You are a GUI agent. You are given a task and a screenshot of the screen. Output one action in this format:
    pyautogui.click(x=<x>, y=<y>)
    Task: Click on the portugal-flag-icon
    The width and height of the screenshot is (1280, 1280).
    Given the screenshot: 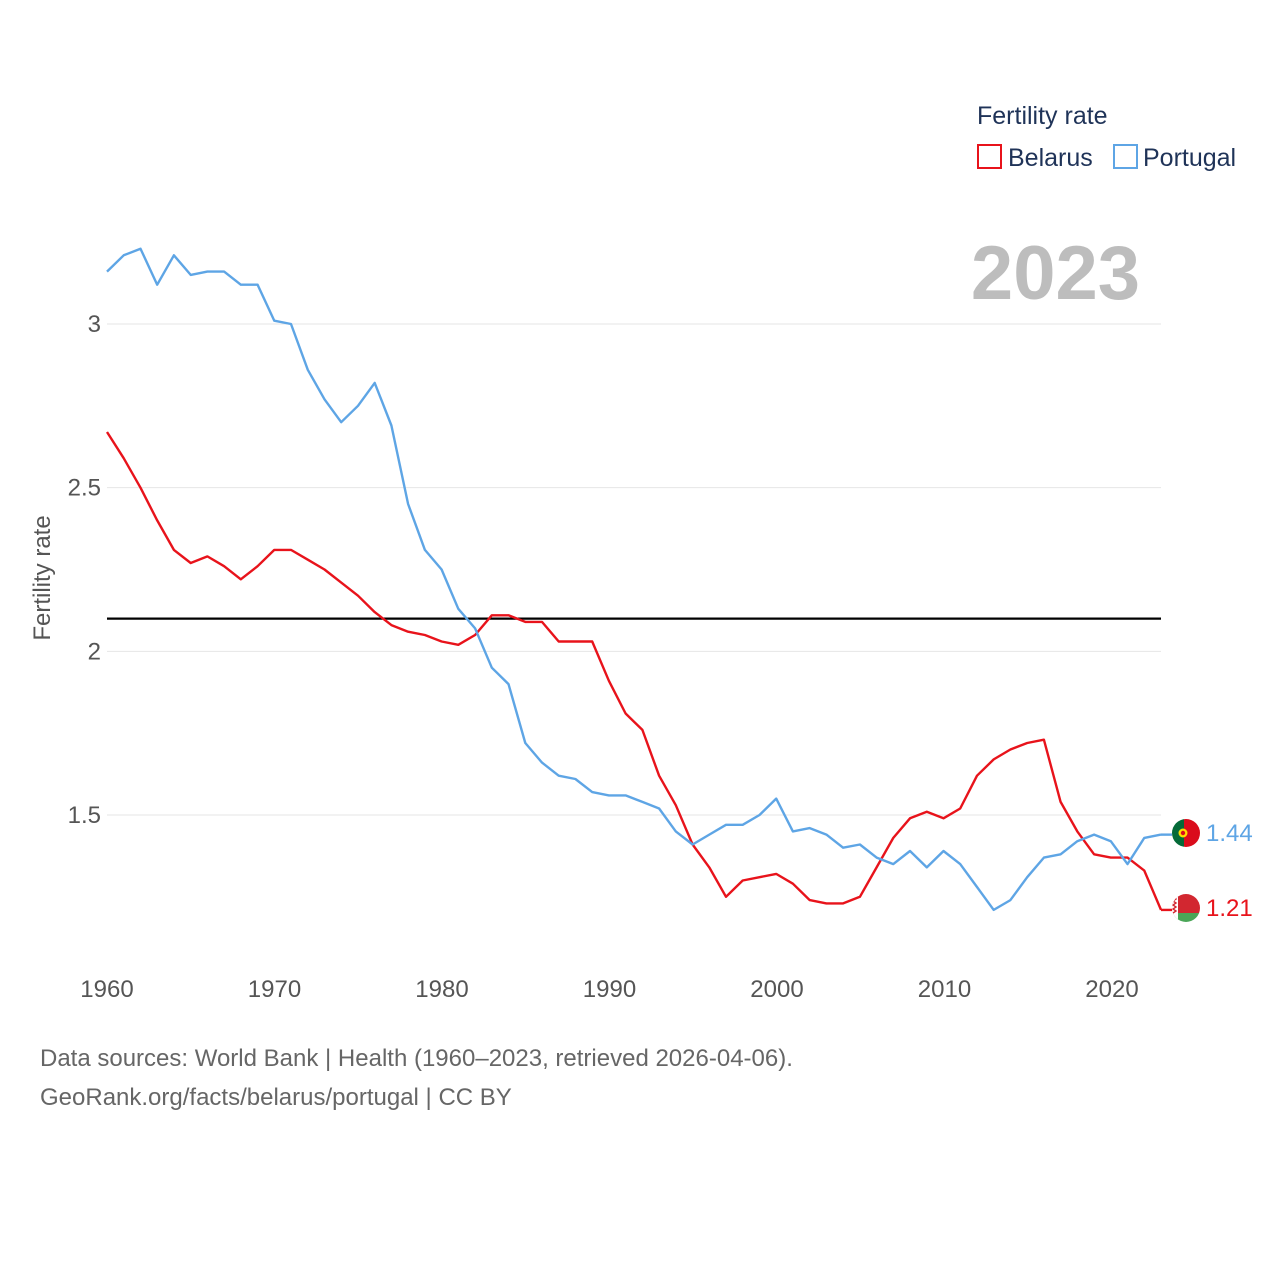 What is the action you would take?
    pyautogui.click(x=1186, y=833)
    